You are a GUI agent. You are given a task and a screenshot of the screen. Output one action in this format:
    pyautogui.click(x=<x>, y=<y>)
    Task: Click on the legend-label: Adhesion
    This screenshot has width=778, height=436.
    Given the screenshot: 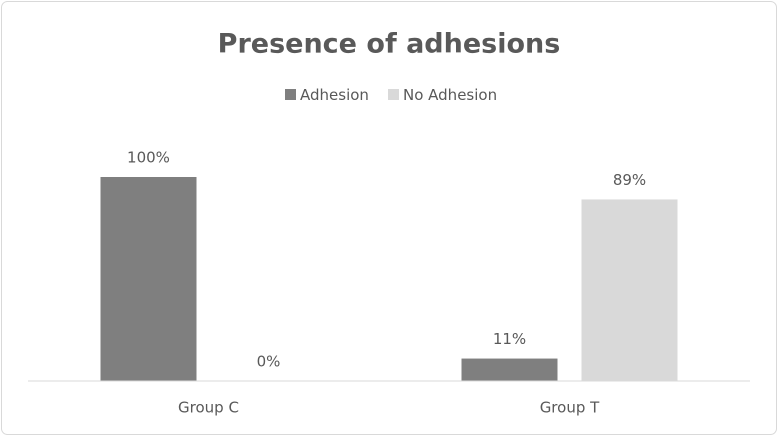 What is the action you would take?
    pyautogui.click(x=334, y=95)
    